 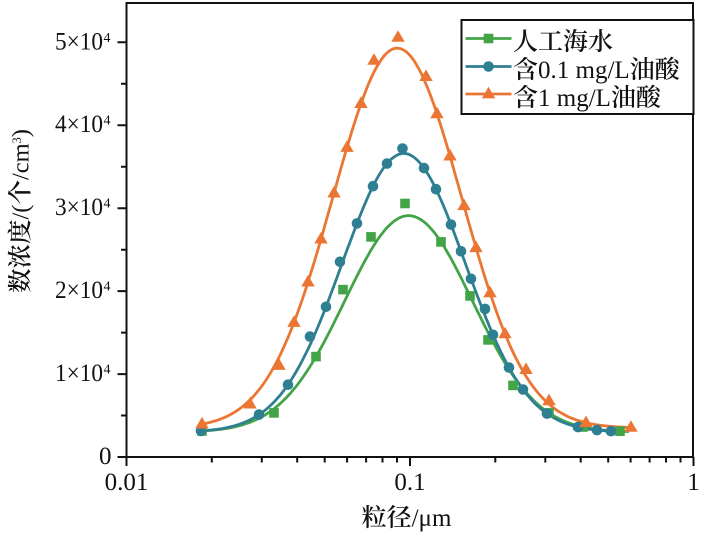 I want to click on svg-text: 1 mg/L, so click(x=574, y=98).